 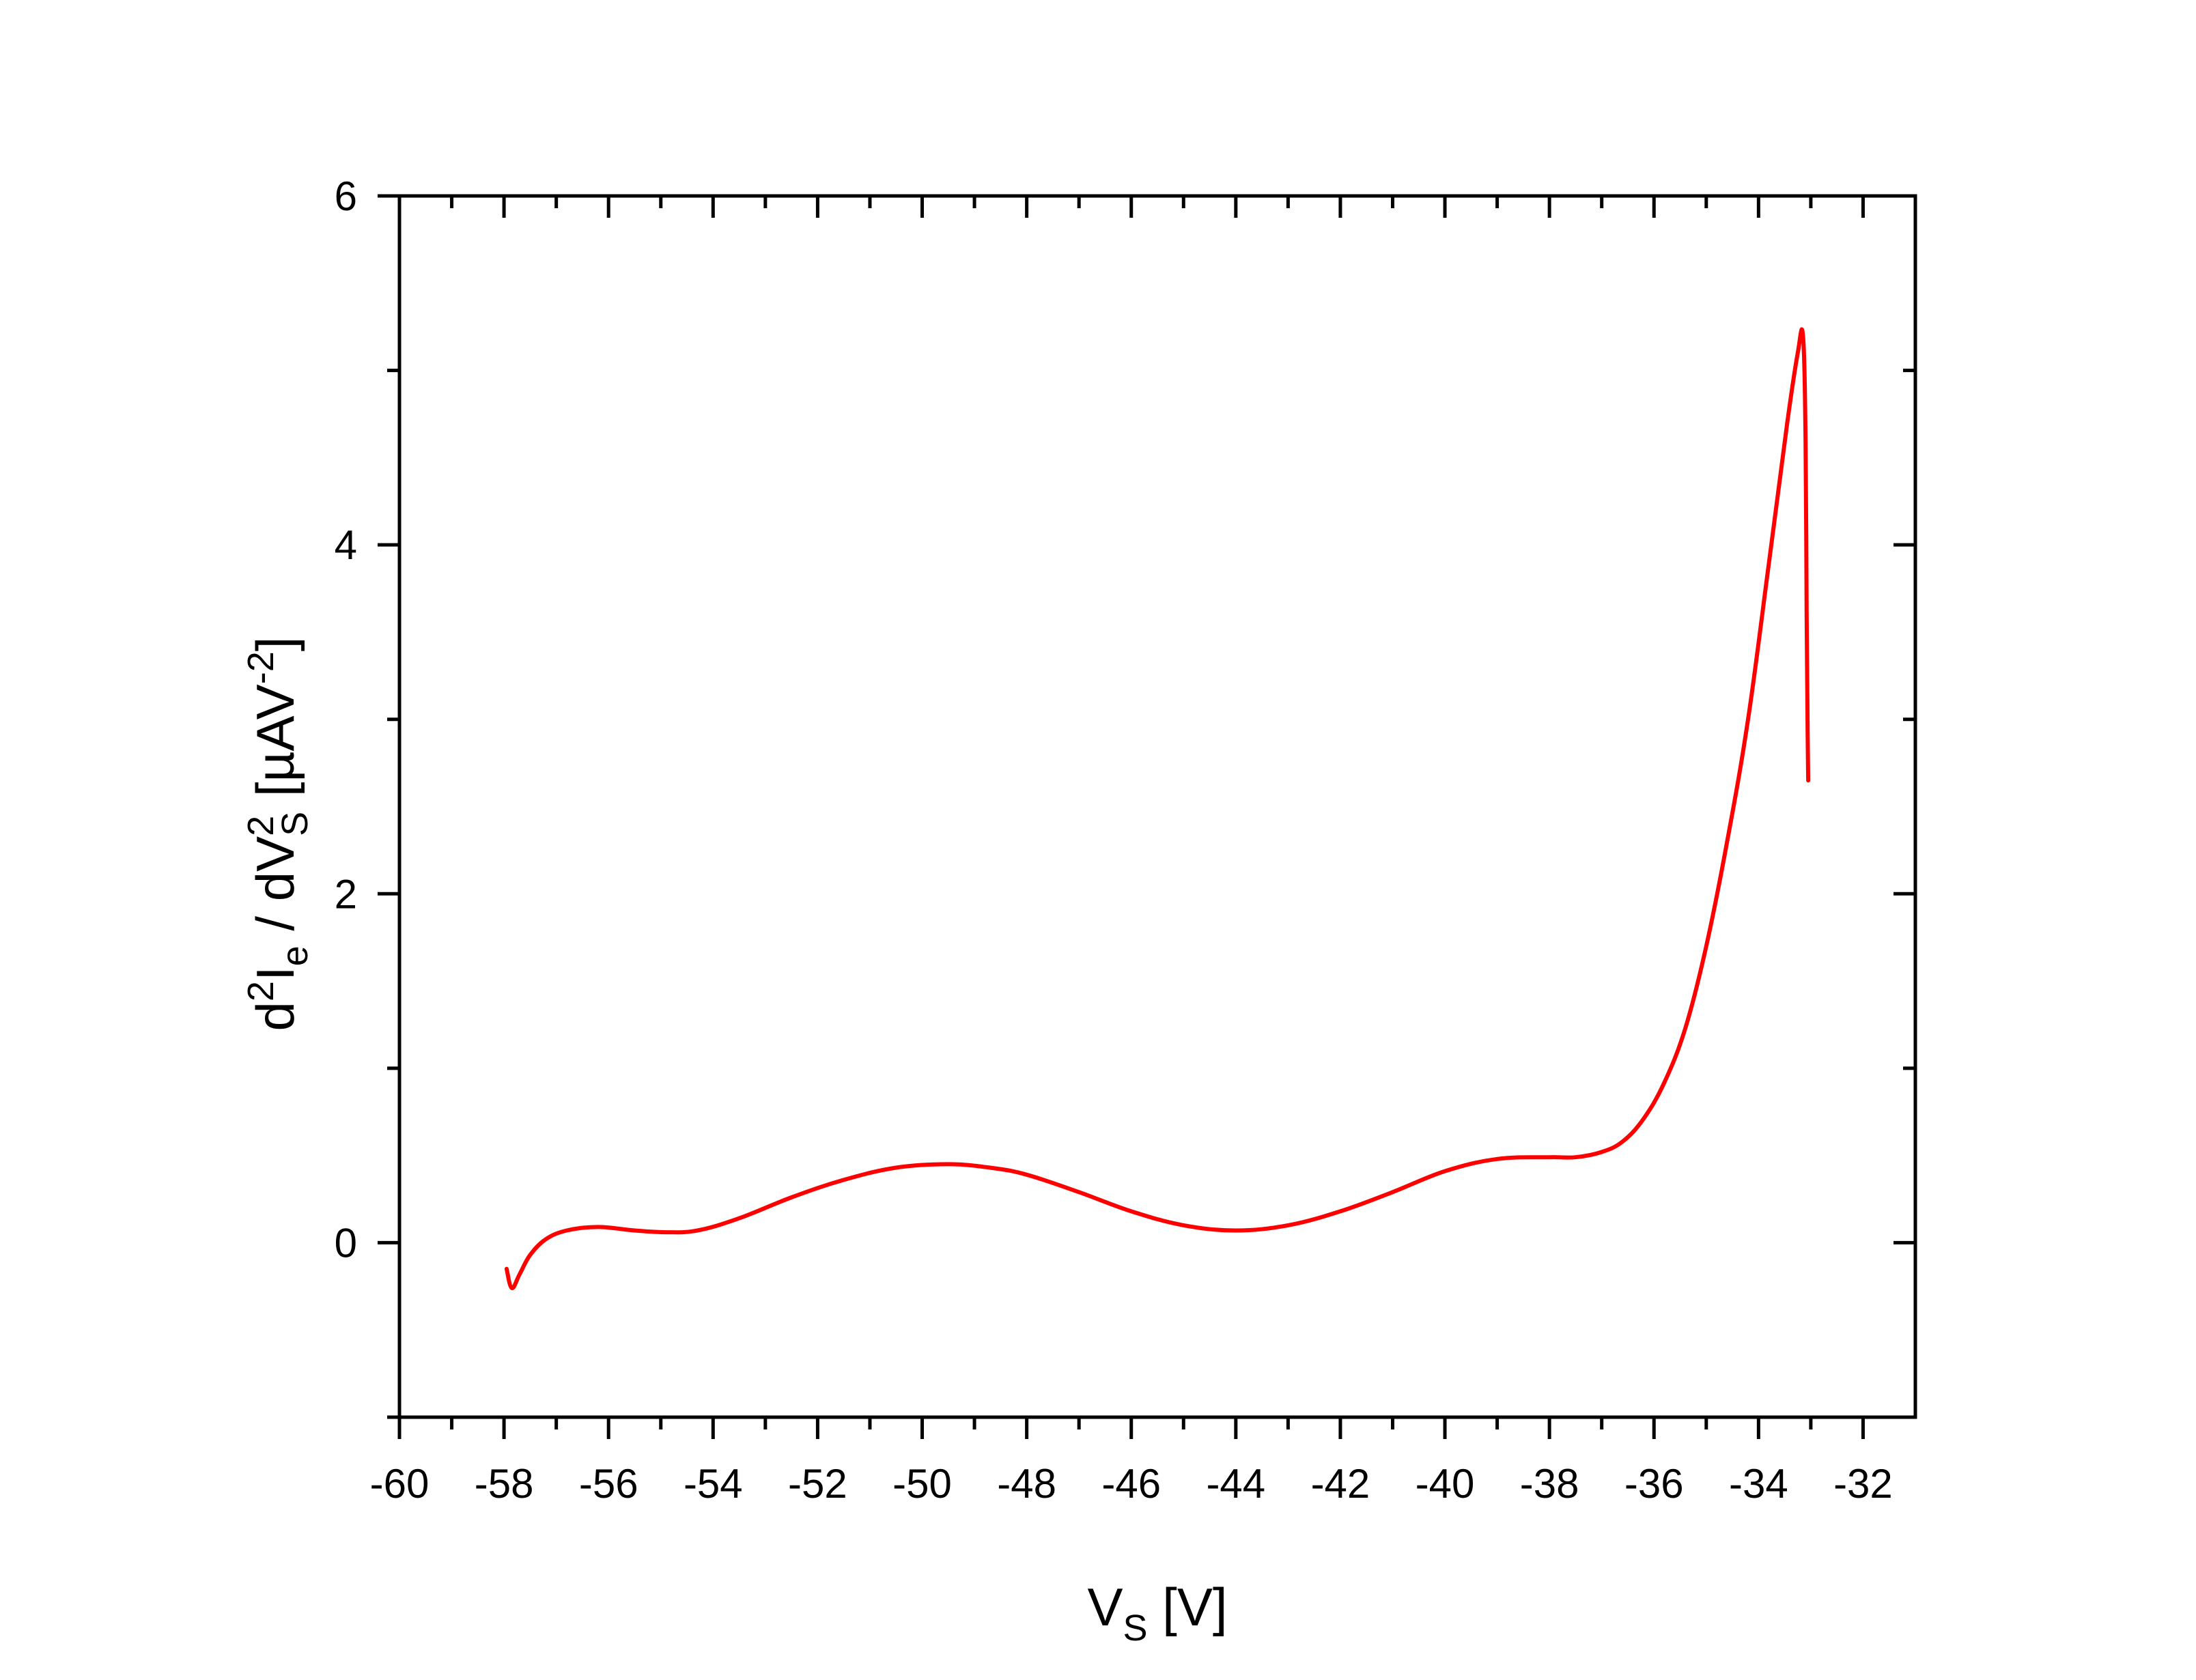 What do you see at coordinates (1131, 1484) in the screenshot?
I see `x-tick-label: -46` at bounding box center [1131, 1484].